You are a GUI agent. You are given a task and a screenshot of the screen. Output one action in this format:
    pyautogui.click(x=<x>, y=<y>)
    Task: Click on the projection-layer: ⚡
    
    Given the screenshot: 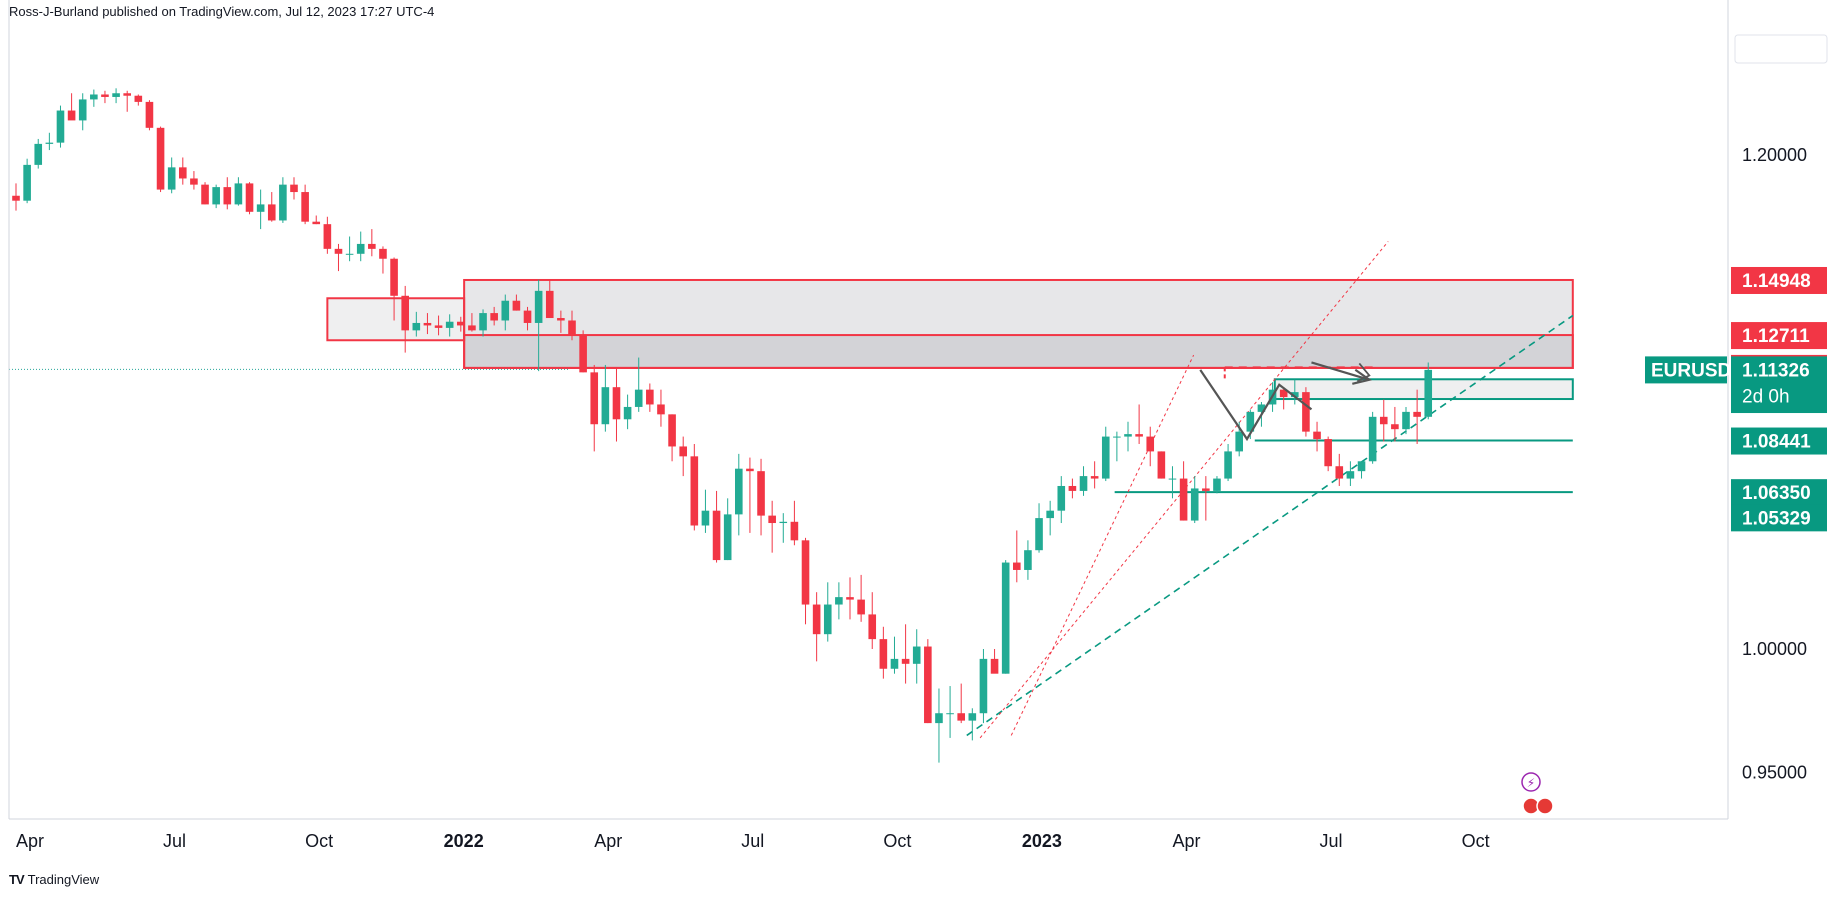 What is the action you would take?
    pyautogui.click(x=1376, y=588)
    